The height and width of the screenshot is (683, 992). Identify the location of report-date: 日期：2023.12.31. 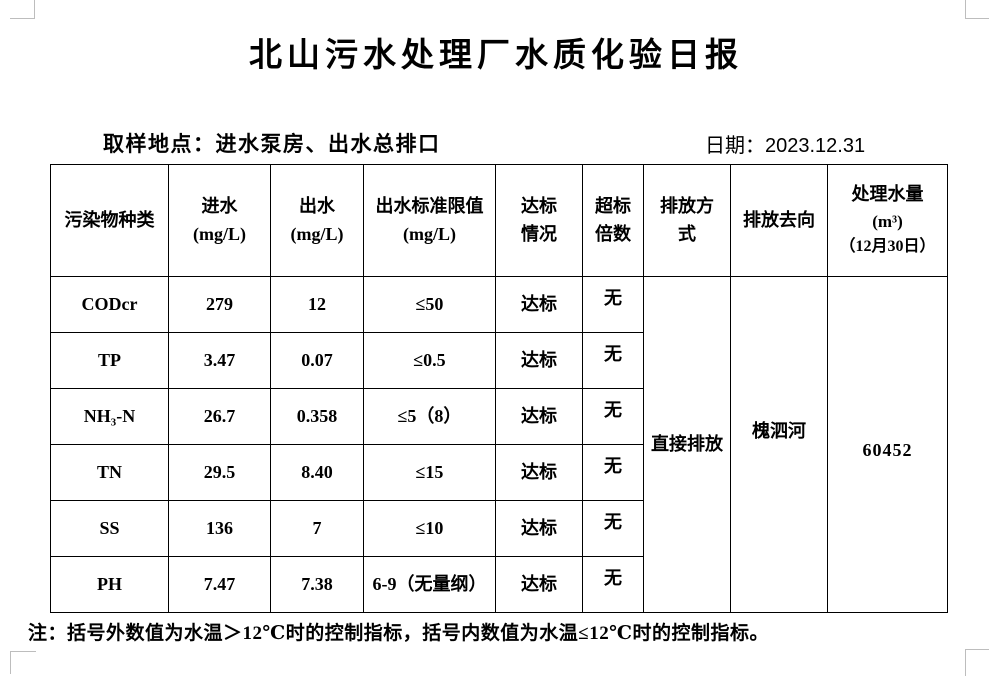
(785, 143).